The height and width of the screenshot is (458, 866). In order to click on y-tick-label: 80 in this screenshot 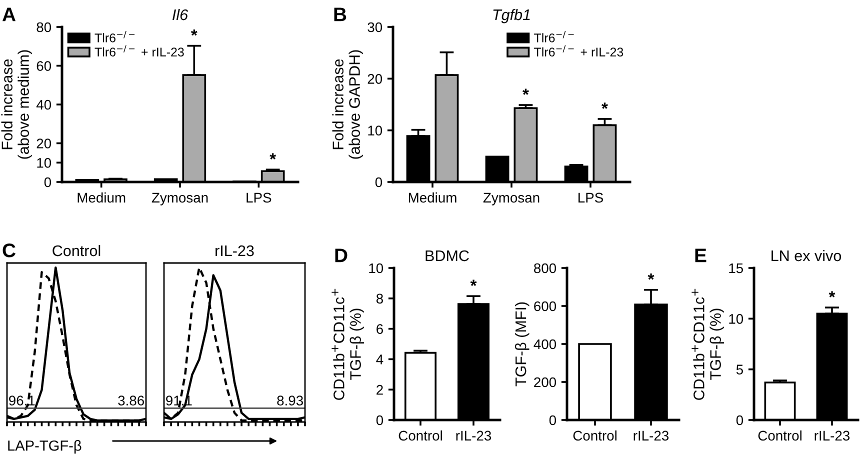, I will do `click(44, 27)`.